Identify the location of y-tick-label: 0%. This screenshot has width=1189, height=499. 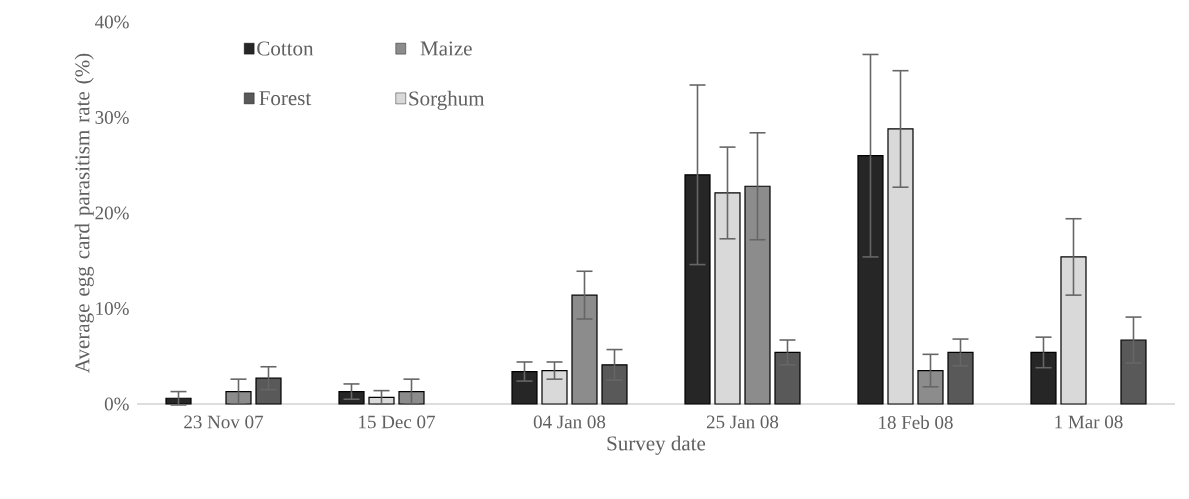
(116, 404).